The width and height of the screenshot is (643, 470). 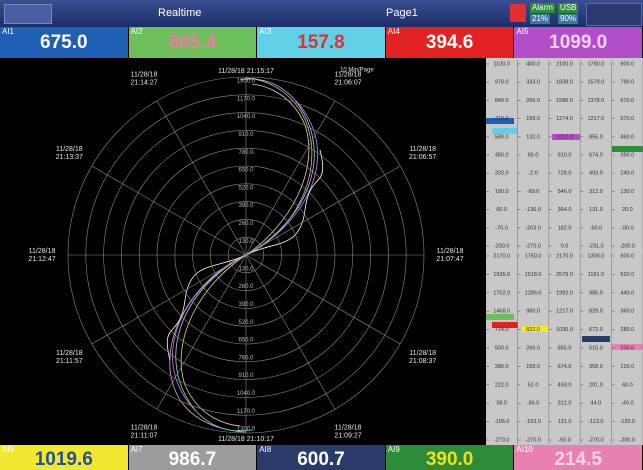 I want to click on scale-label: -203.0, so click(x=533, y=228).